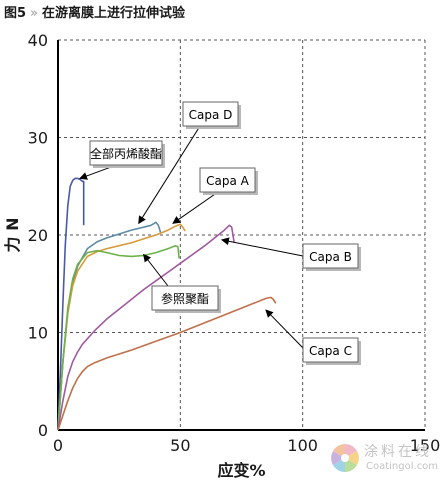  What do you see at coordinates (241, 470) in the screenshot?
I see `x-axis-title: 应变%` at bounding box center [241, 470].